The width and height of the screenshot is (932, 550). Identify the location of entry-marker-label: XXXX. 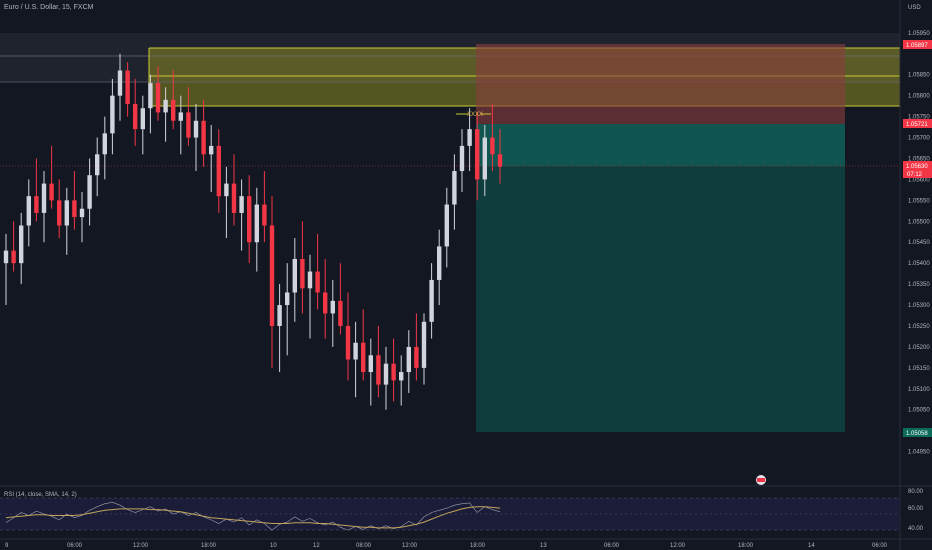
(475, 115).